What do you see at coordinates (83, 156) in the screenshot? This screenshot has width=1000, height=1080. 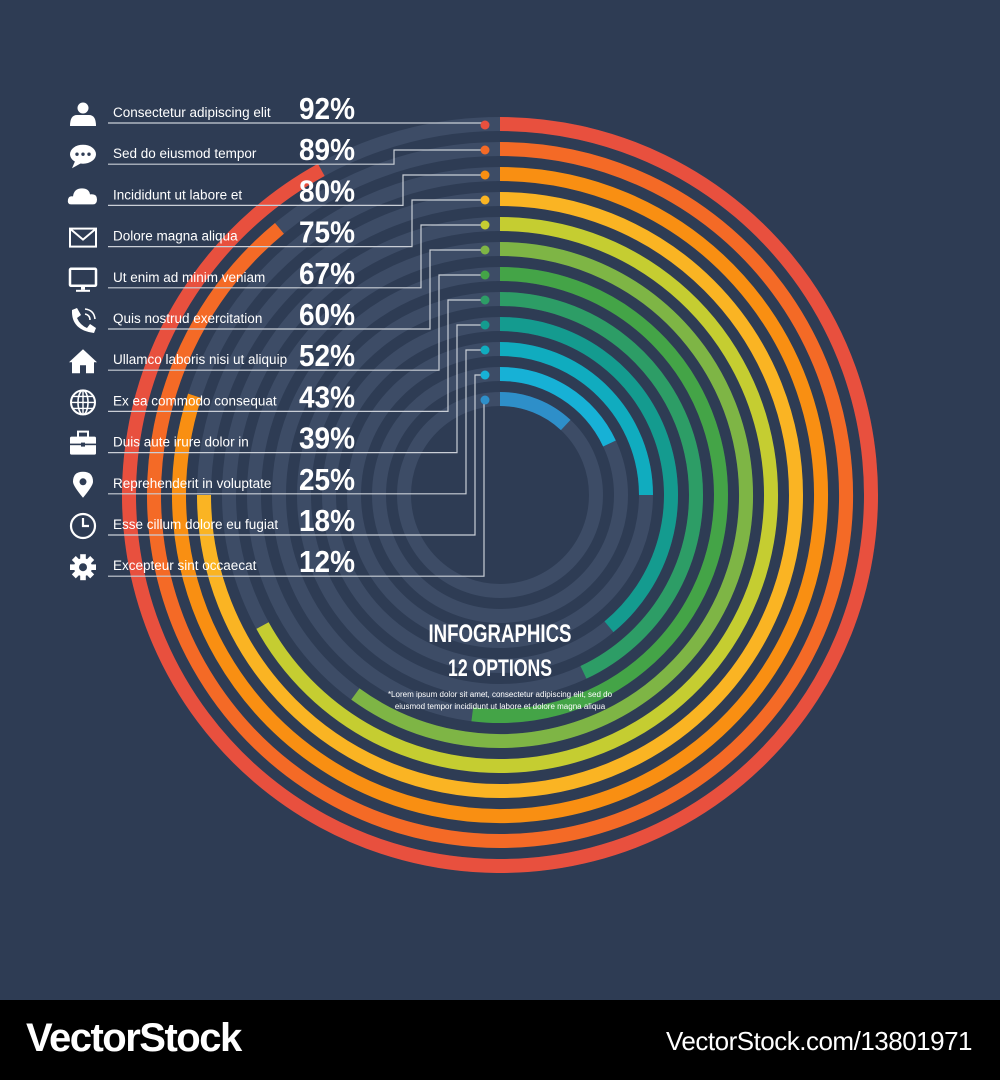 I see `chat-bubble-icon` at bounding box center [83, 156].